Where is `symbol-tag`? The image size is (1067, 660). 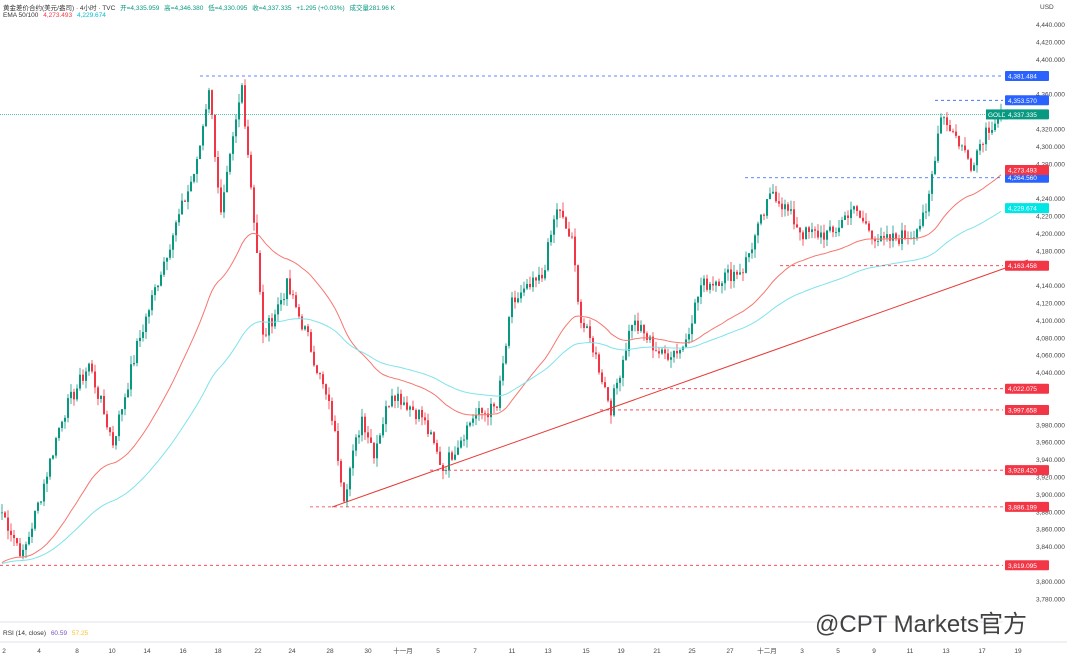
symbol-tag is located at coordinates (997, 114).